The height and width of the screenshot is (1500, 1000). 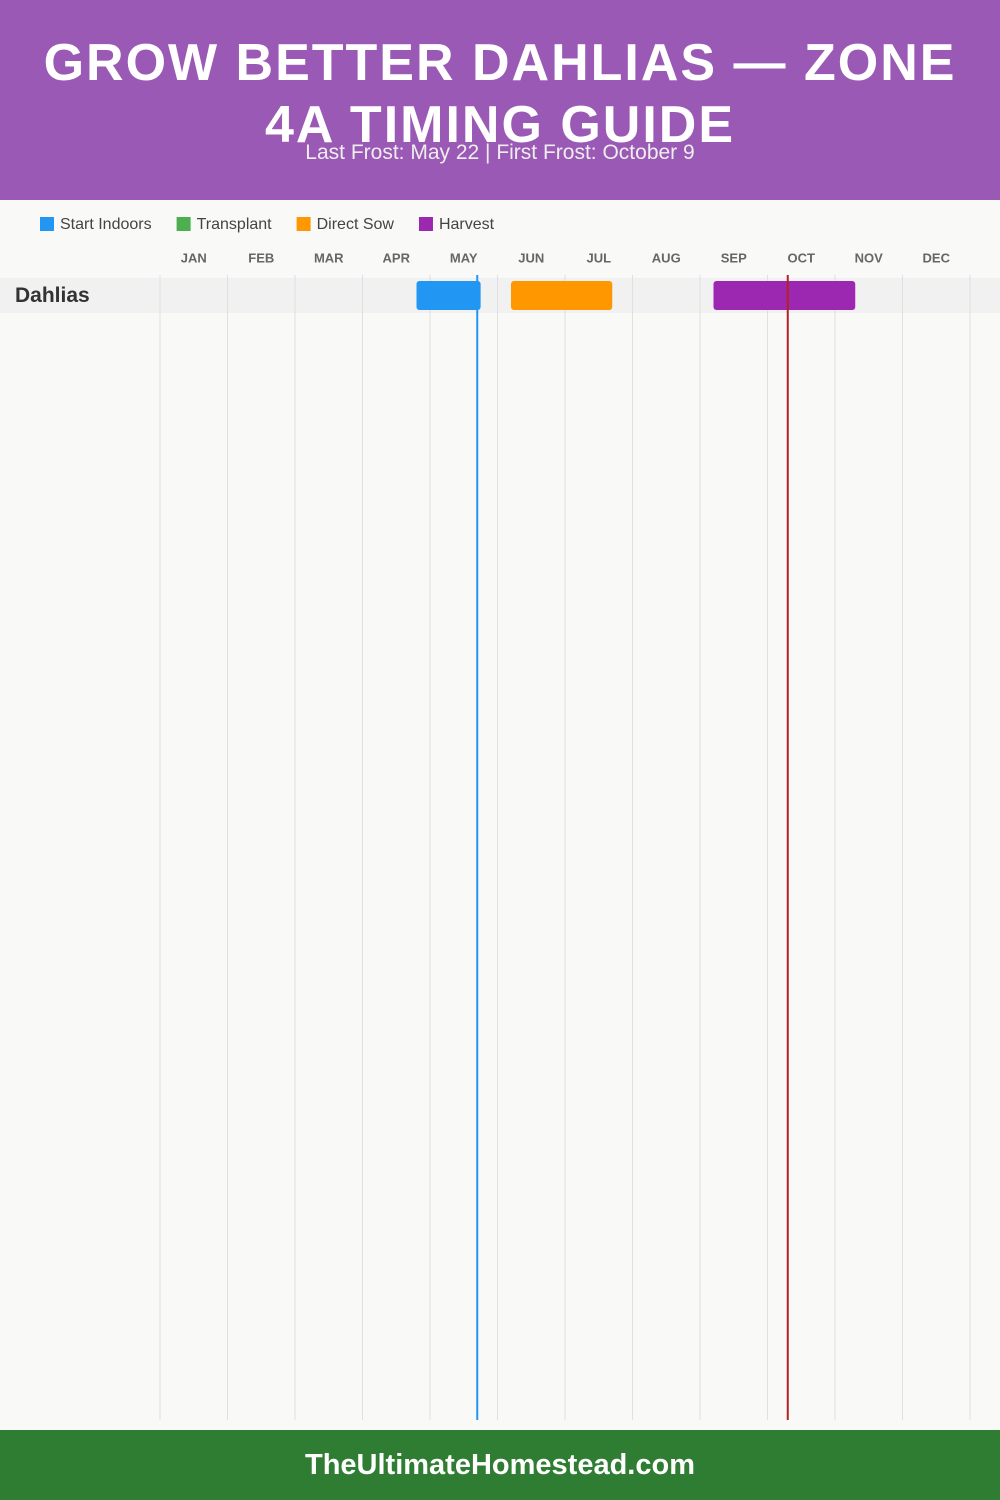 What do you see at coordinates (598, 257) in the screenshot?
I see `x-tick-label: JUL` at bounding box center [598, 257].